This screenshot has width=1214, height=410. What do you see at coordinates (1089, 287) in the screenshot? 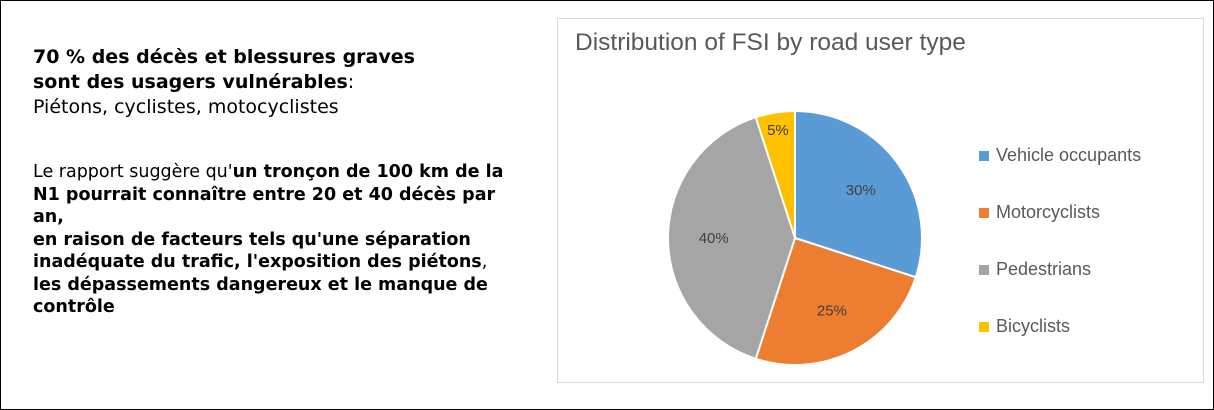
I see `legend-item-pedestrians: Pedestrians` at bounding box center [1089, 287].